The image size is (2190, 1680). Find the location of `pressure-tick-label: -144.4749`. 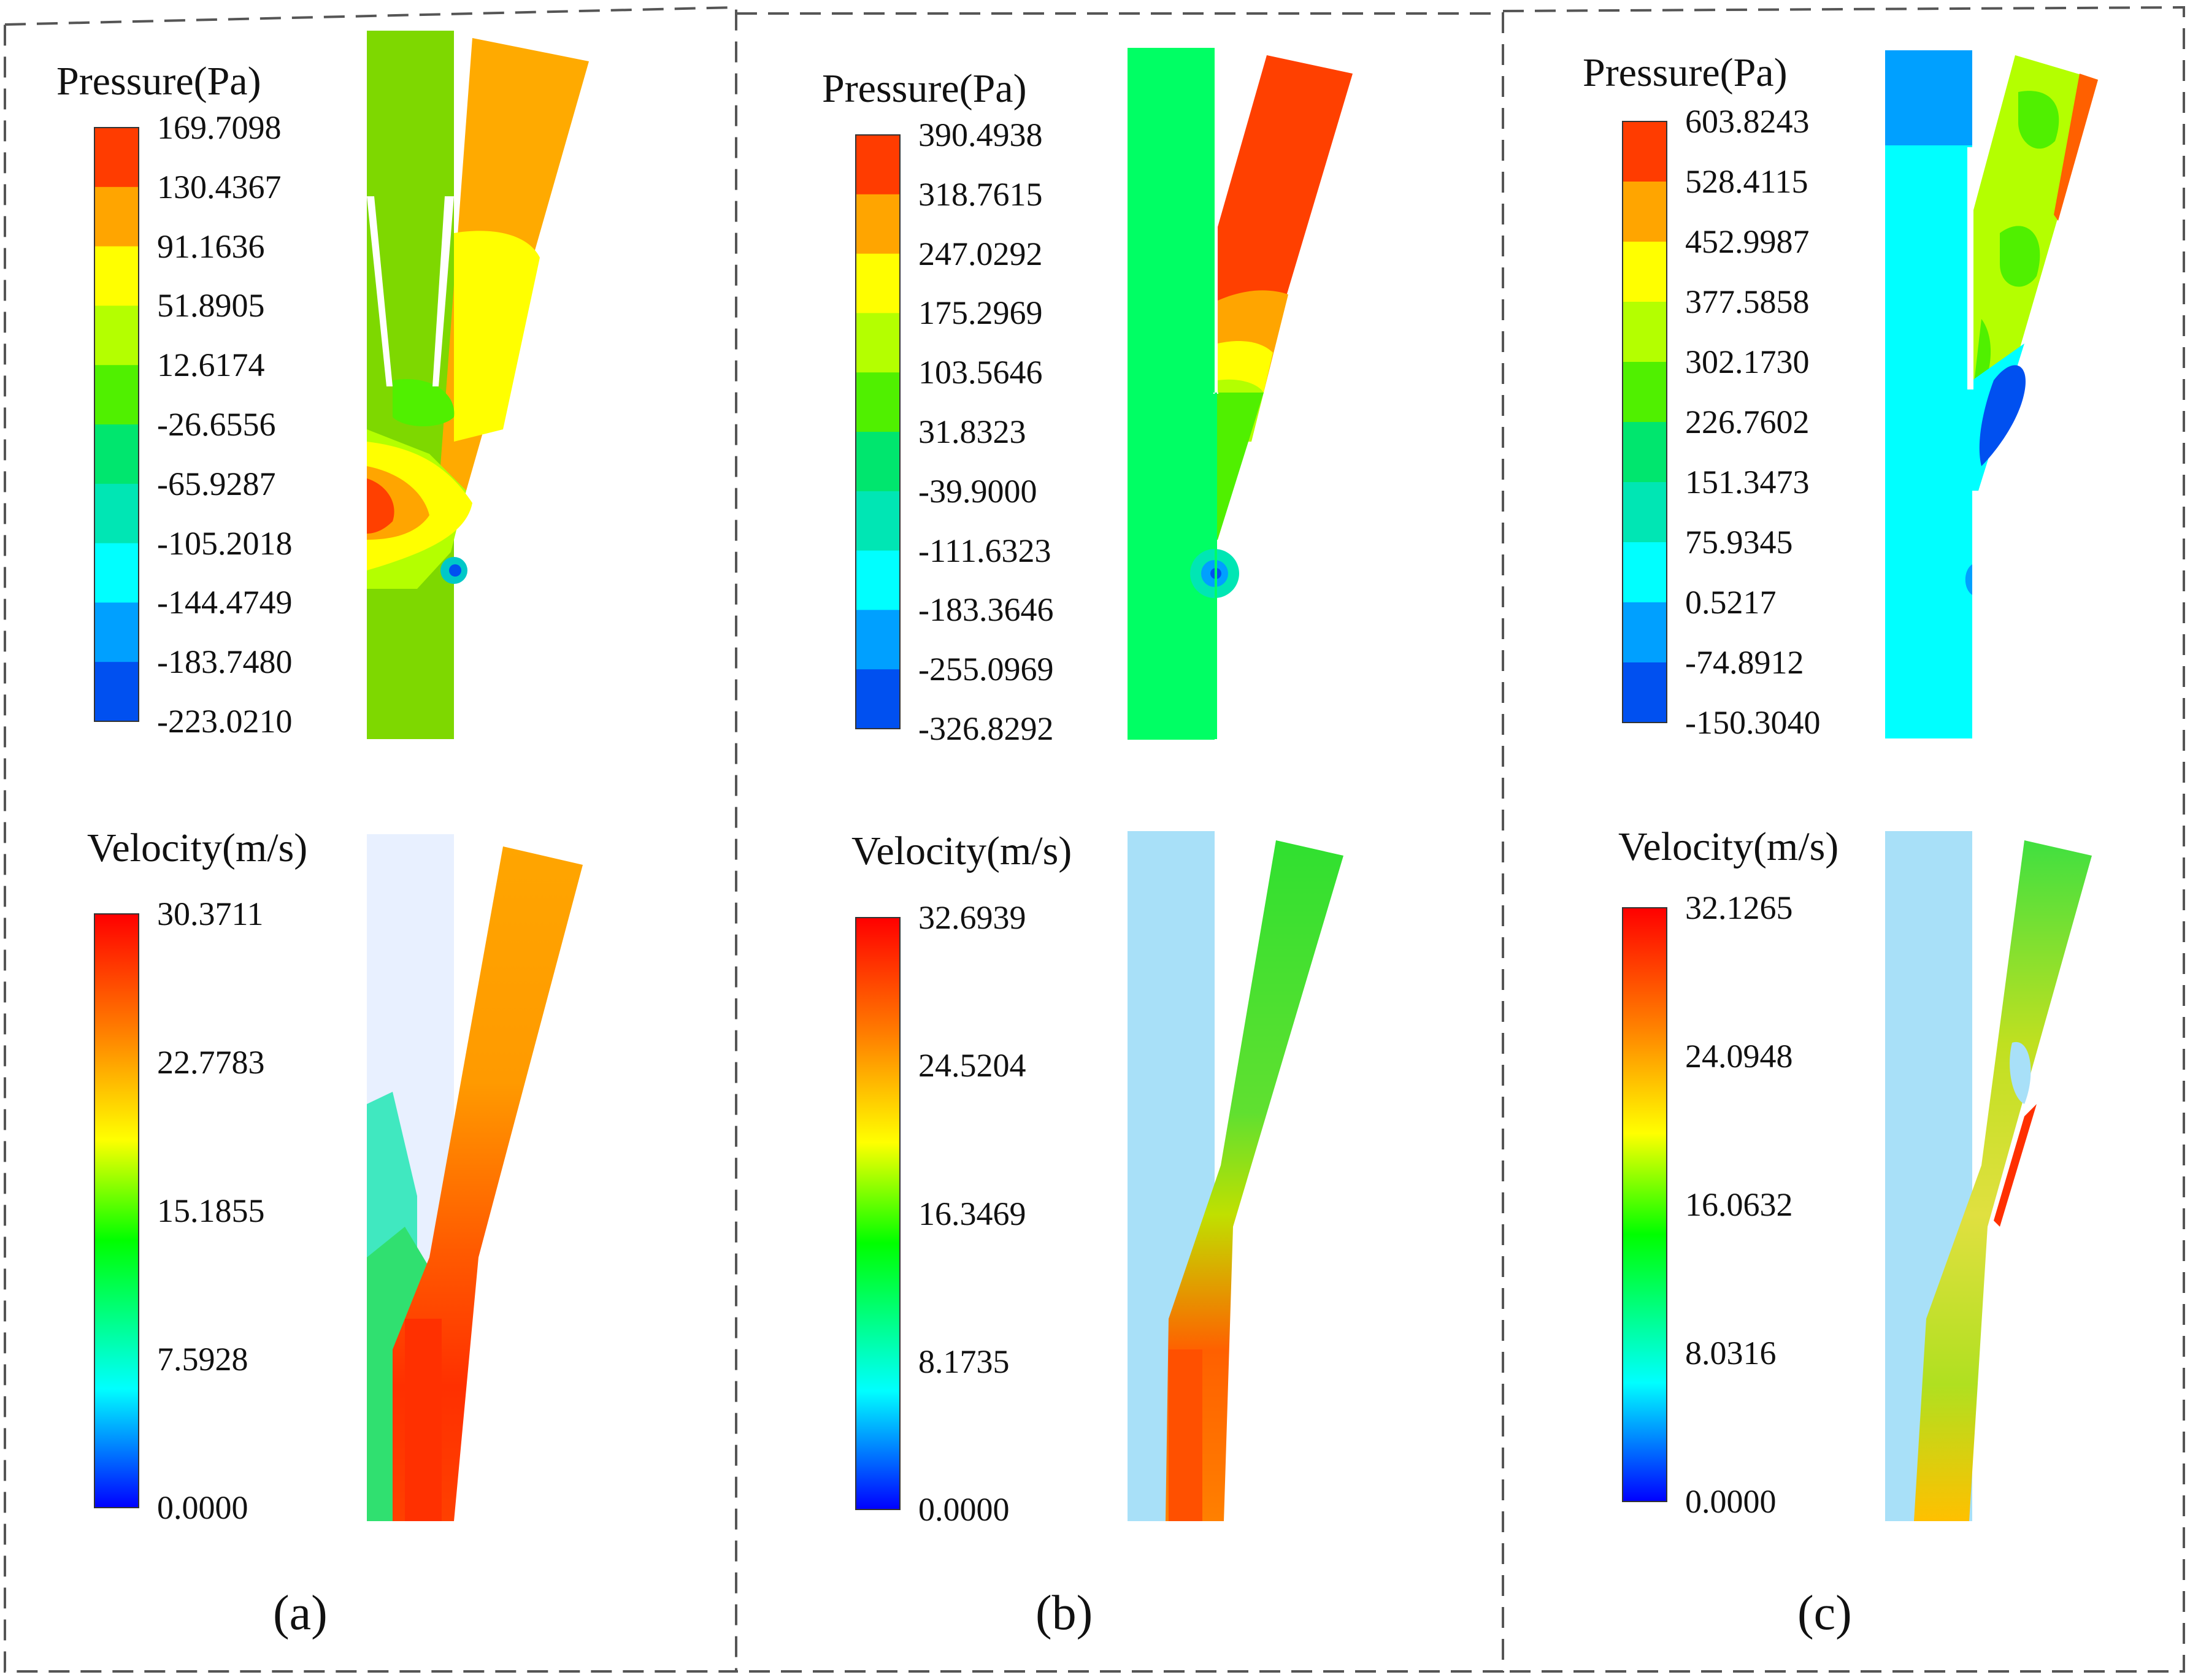

pressure-tick-label: -144.4749 is located at coordinates (225, 602).